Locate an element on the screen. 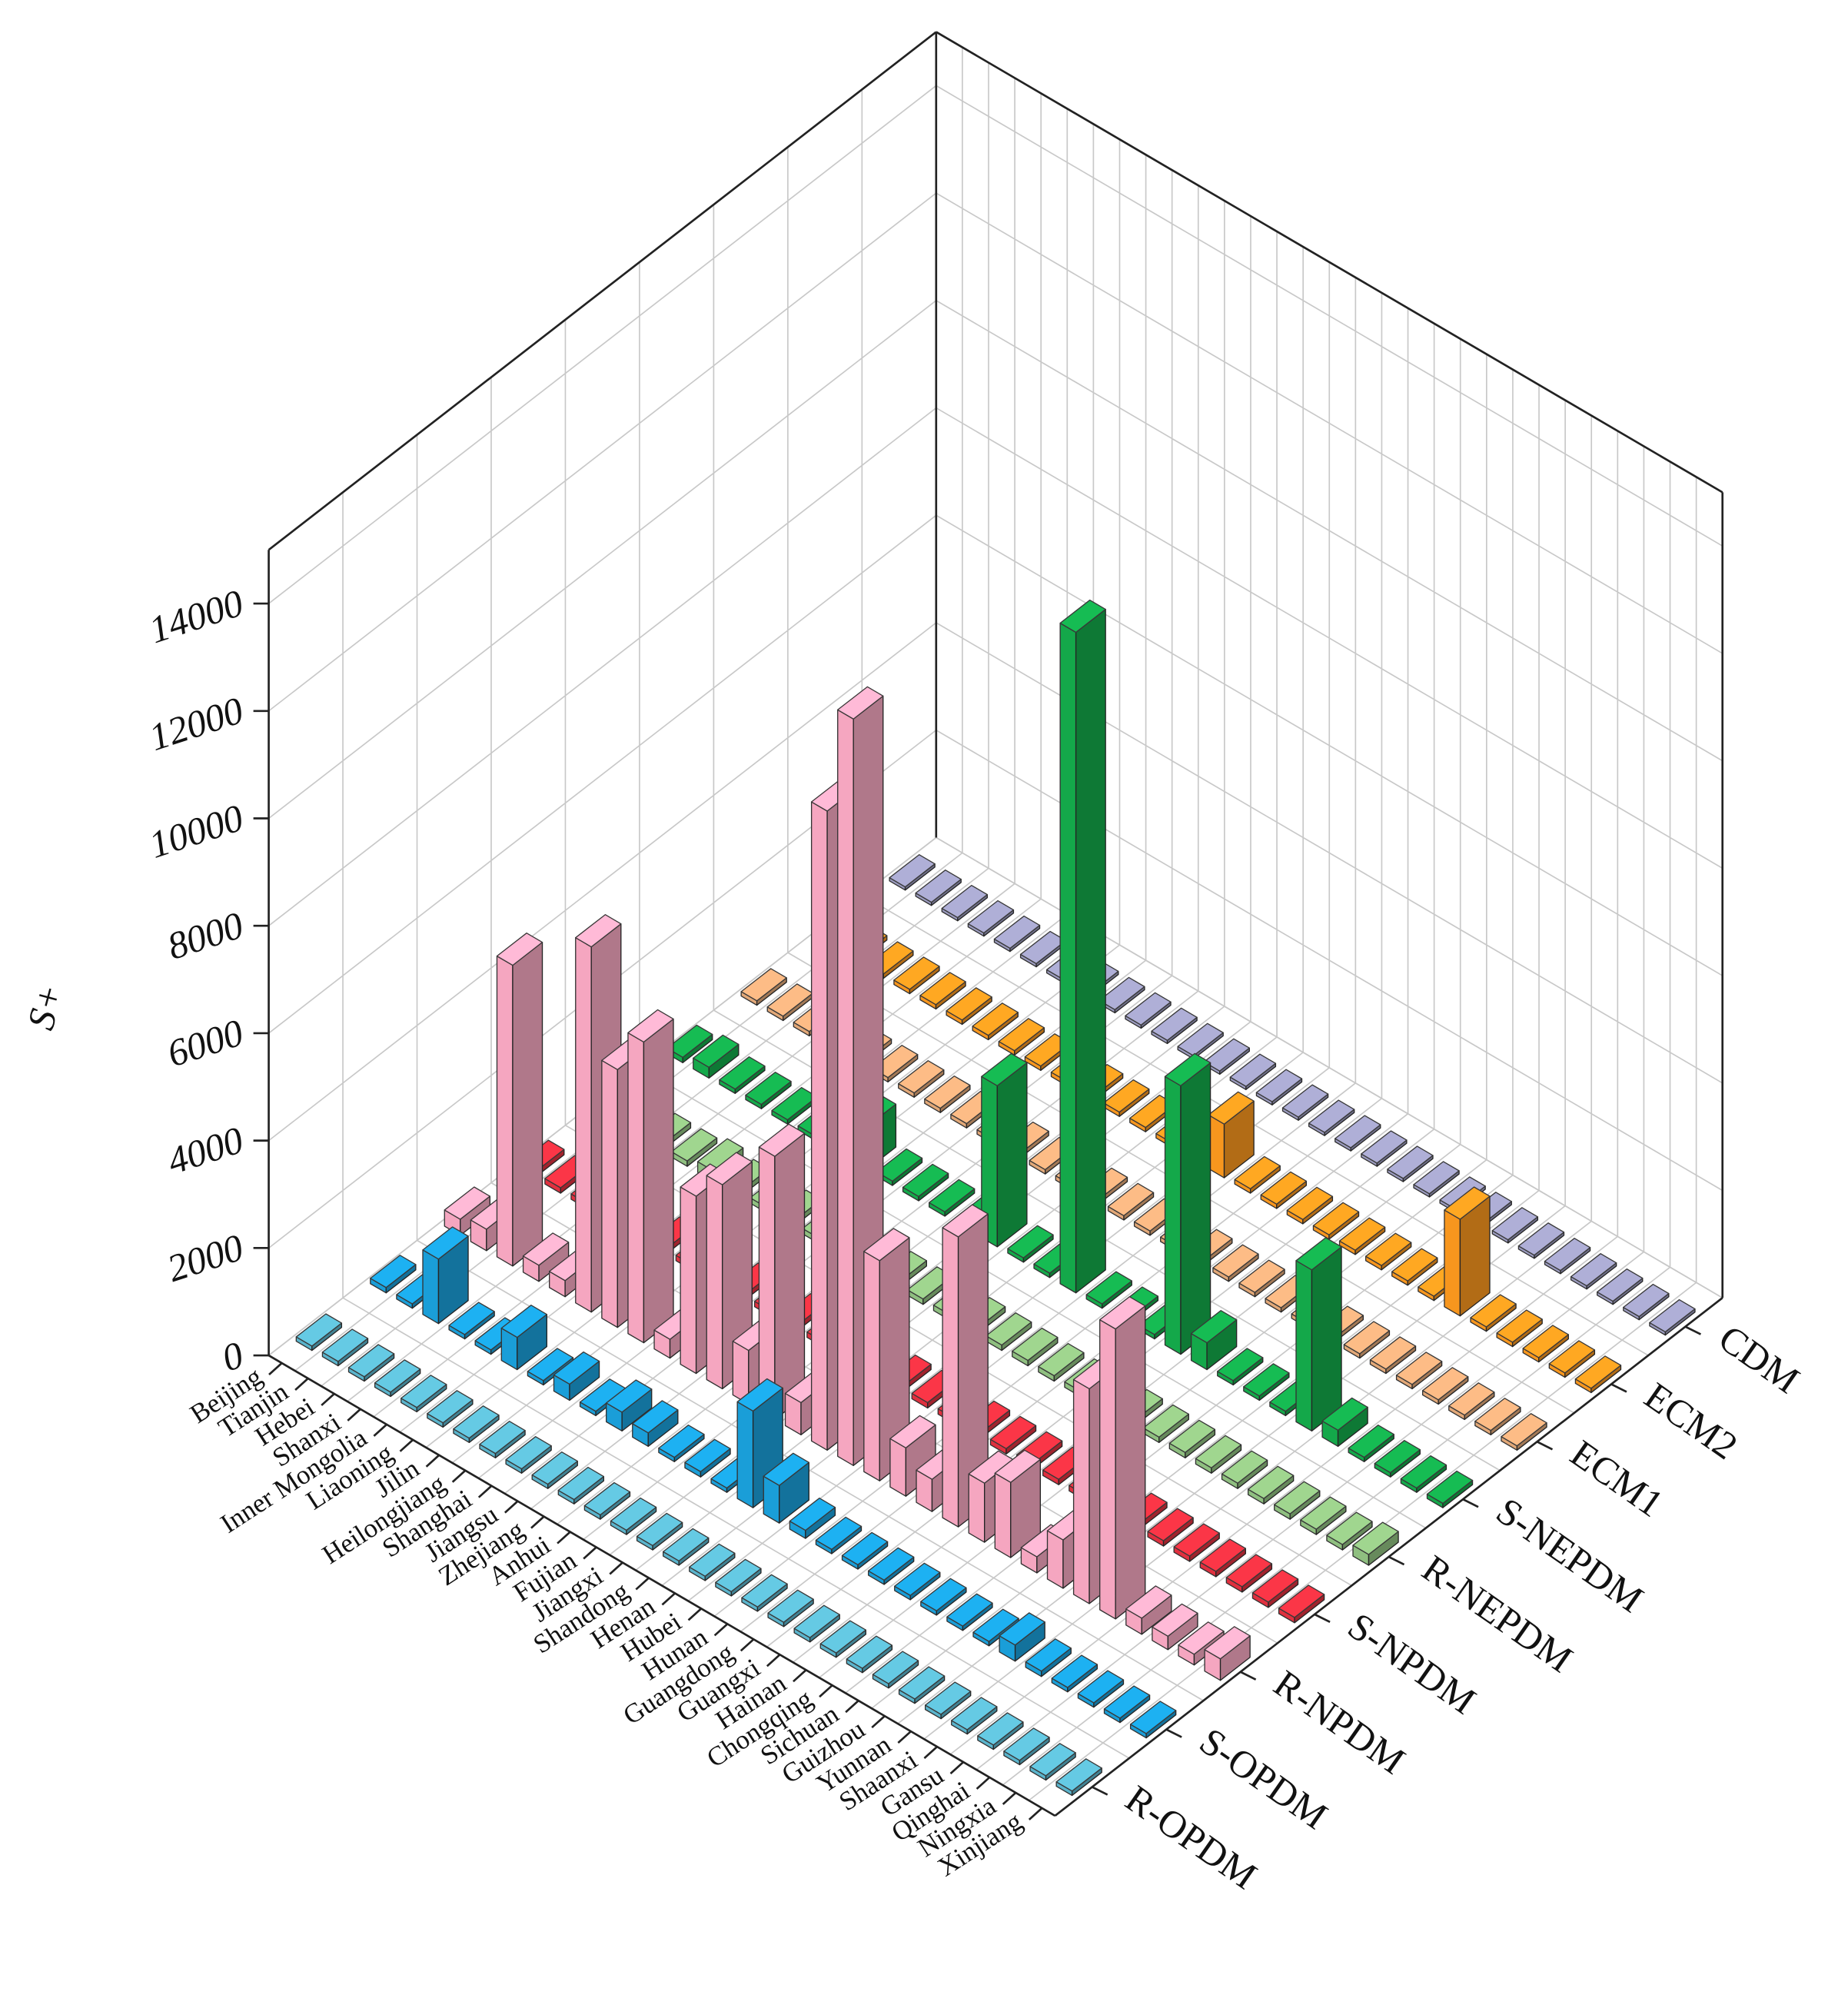  frame-line is located at coordinates (602, 291).